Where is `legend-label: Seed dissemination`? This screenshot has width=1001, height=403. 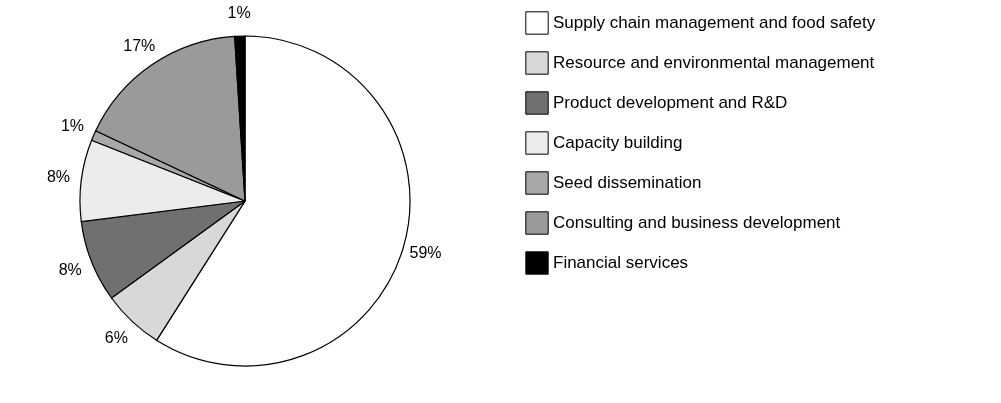
legend-label: Seed dissemination is located at coordinates (627, 182).